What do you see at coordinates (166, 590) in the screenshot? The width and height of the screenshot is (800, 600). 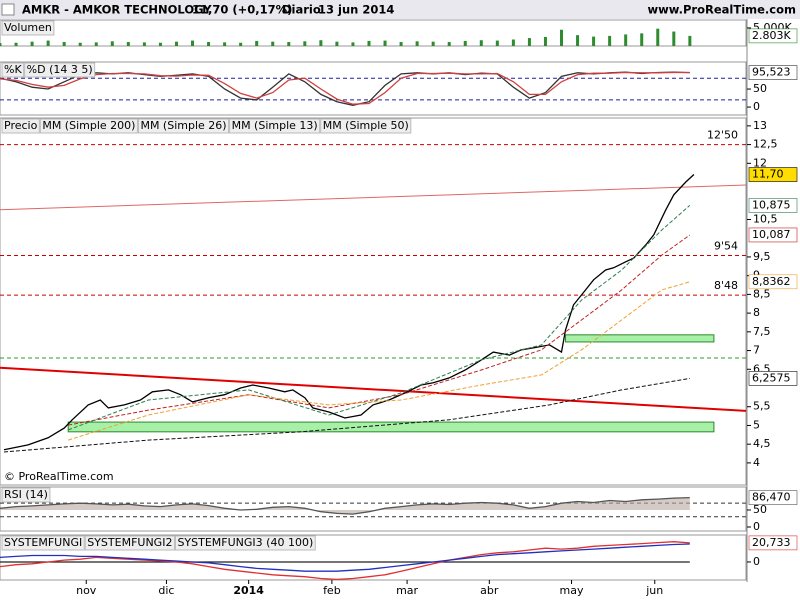 I see `x-tick-label: dic` at bounding box center [166, 590].